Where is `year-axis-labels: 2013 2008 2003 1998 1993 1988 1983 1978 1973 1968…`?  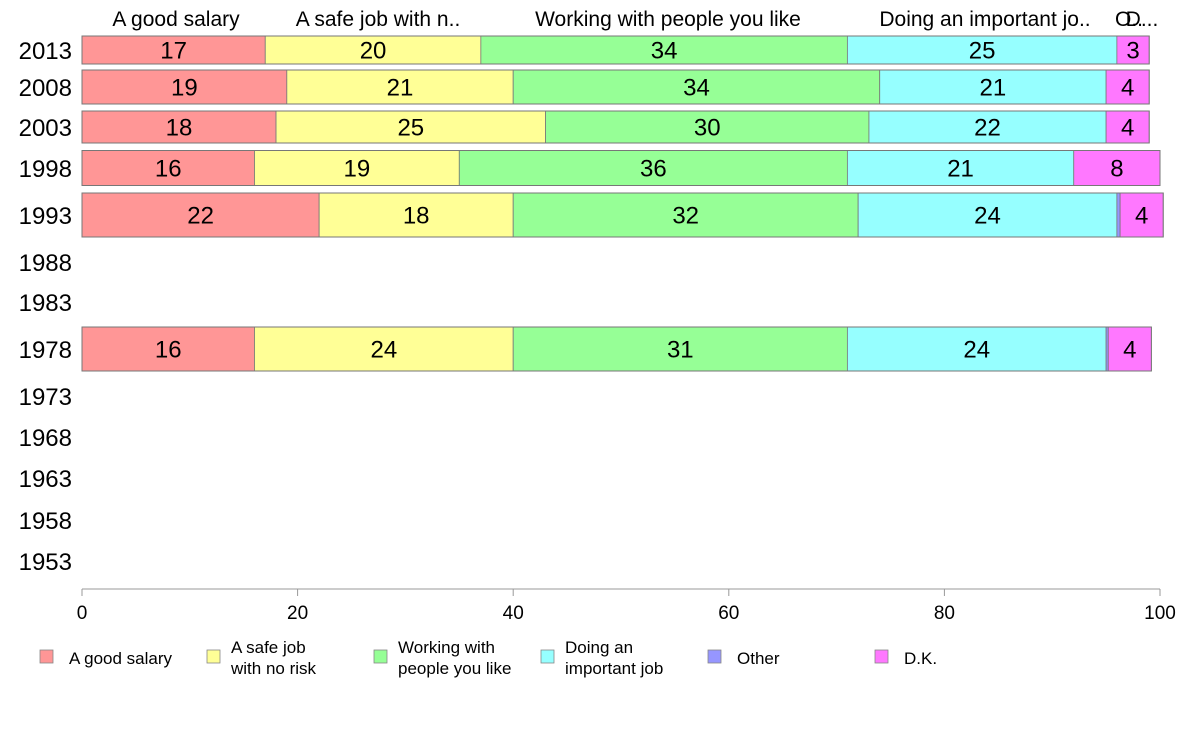
year-axis-labels: 2013 2008 2003 1998 1993 1988 1983 1978 1973 1968… is located at coordinates (45, 307).